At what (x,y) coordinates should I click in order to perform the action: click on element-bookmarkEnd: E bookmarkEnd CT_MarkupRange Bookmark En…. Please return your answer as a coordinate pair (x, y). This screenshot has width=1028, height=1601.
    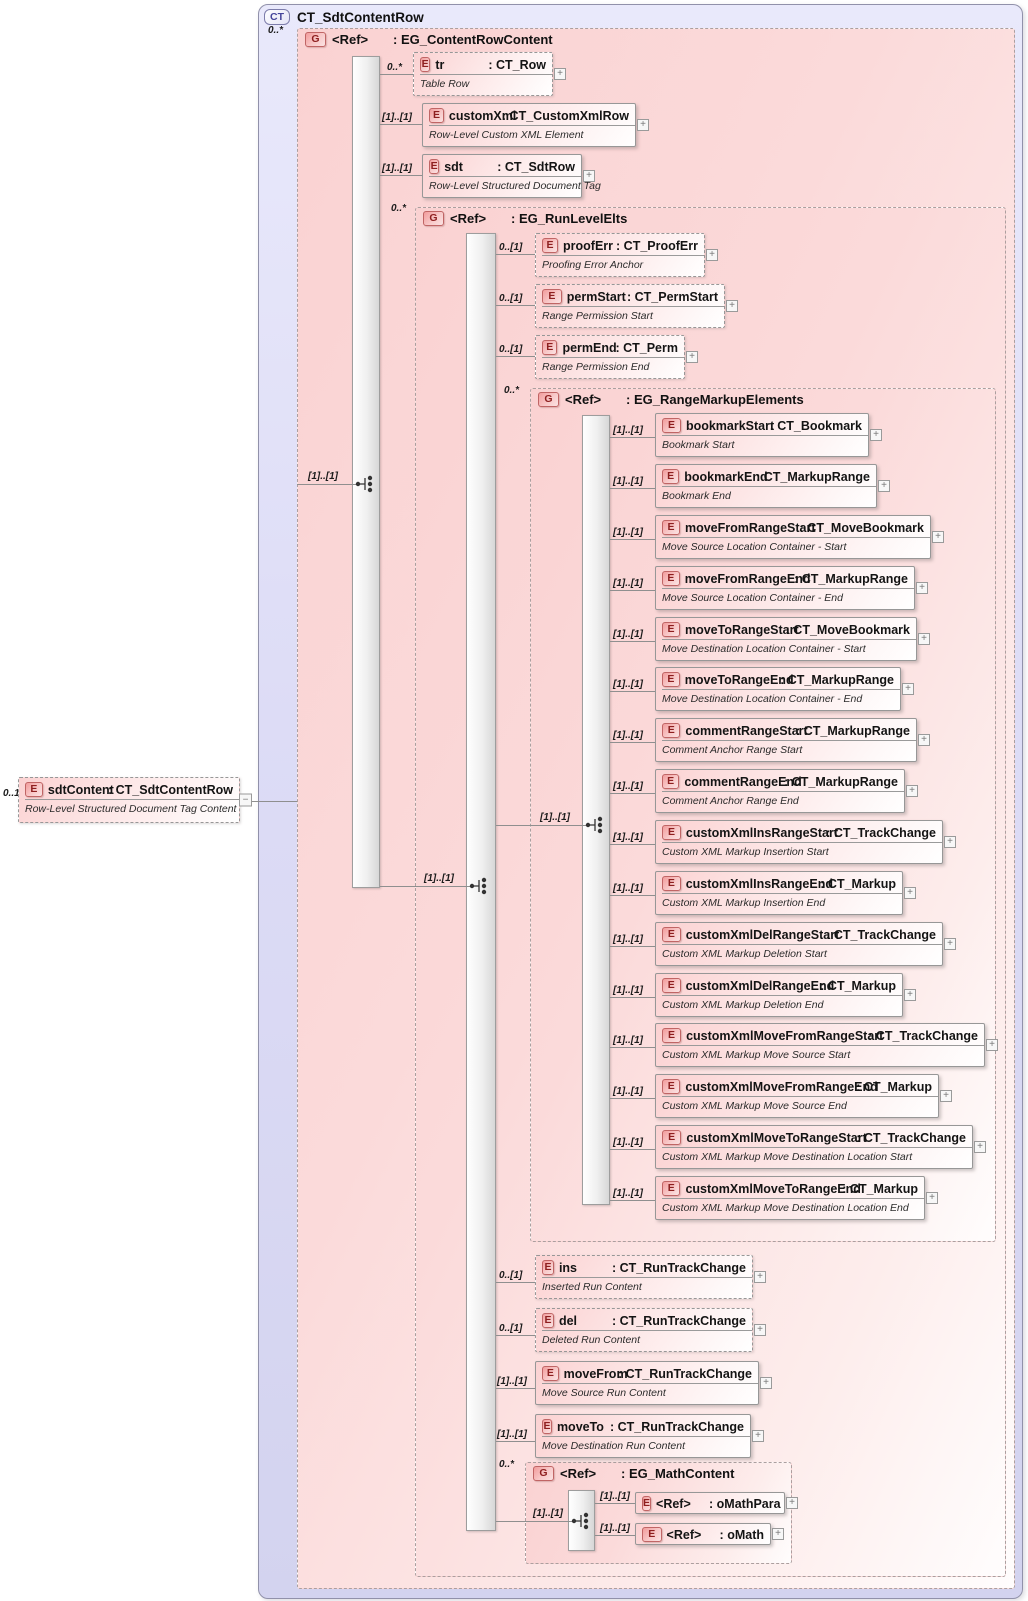
    Looking at the image, I should click on (772, 486).